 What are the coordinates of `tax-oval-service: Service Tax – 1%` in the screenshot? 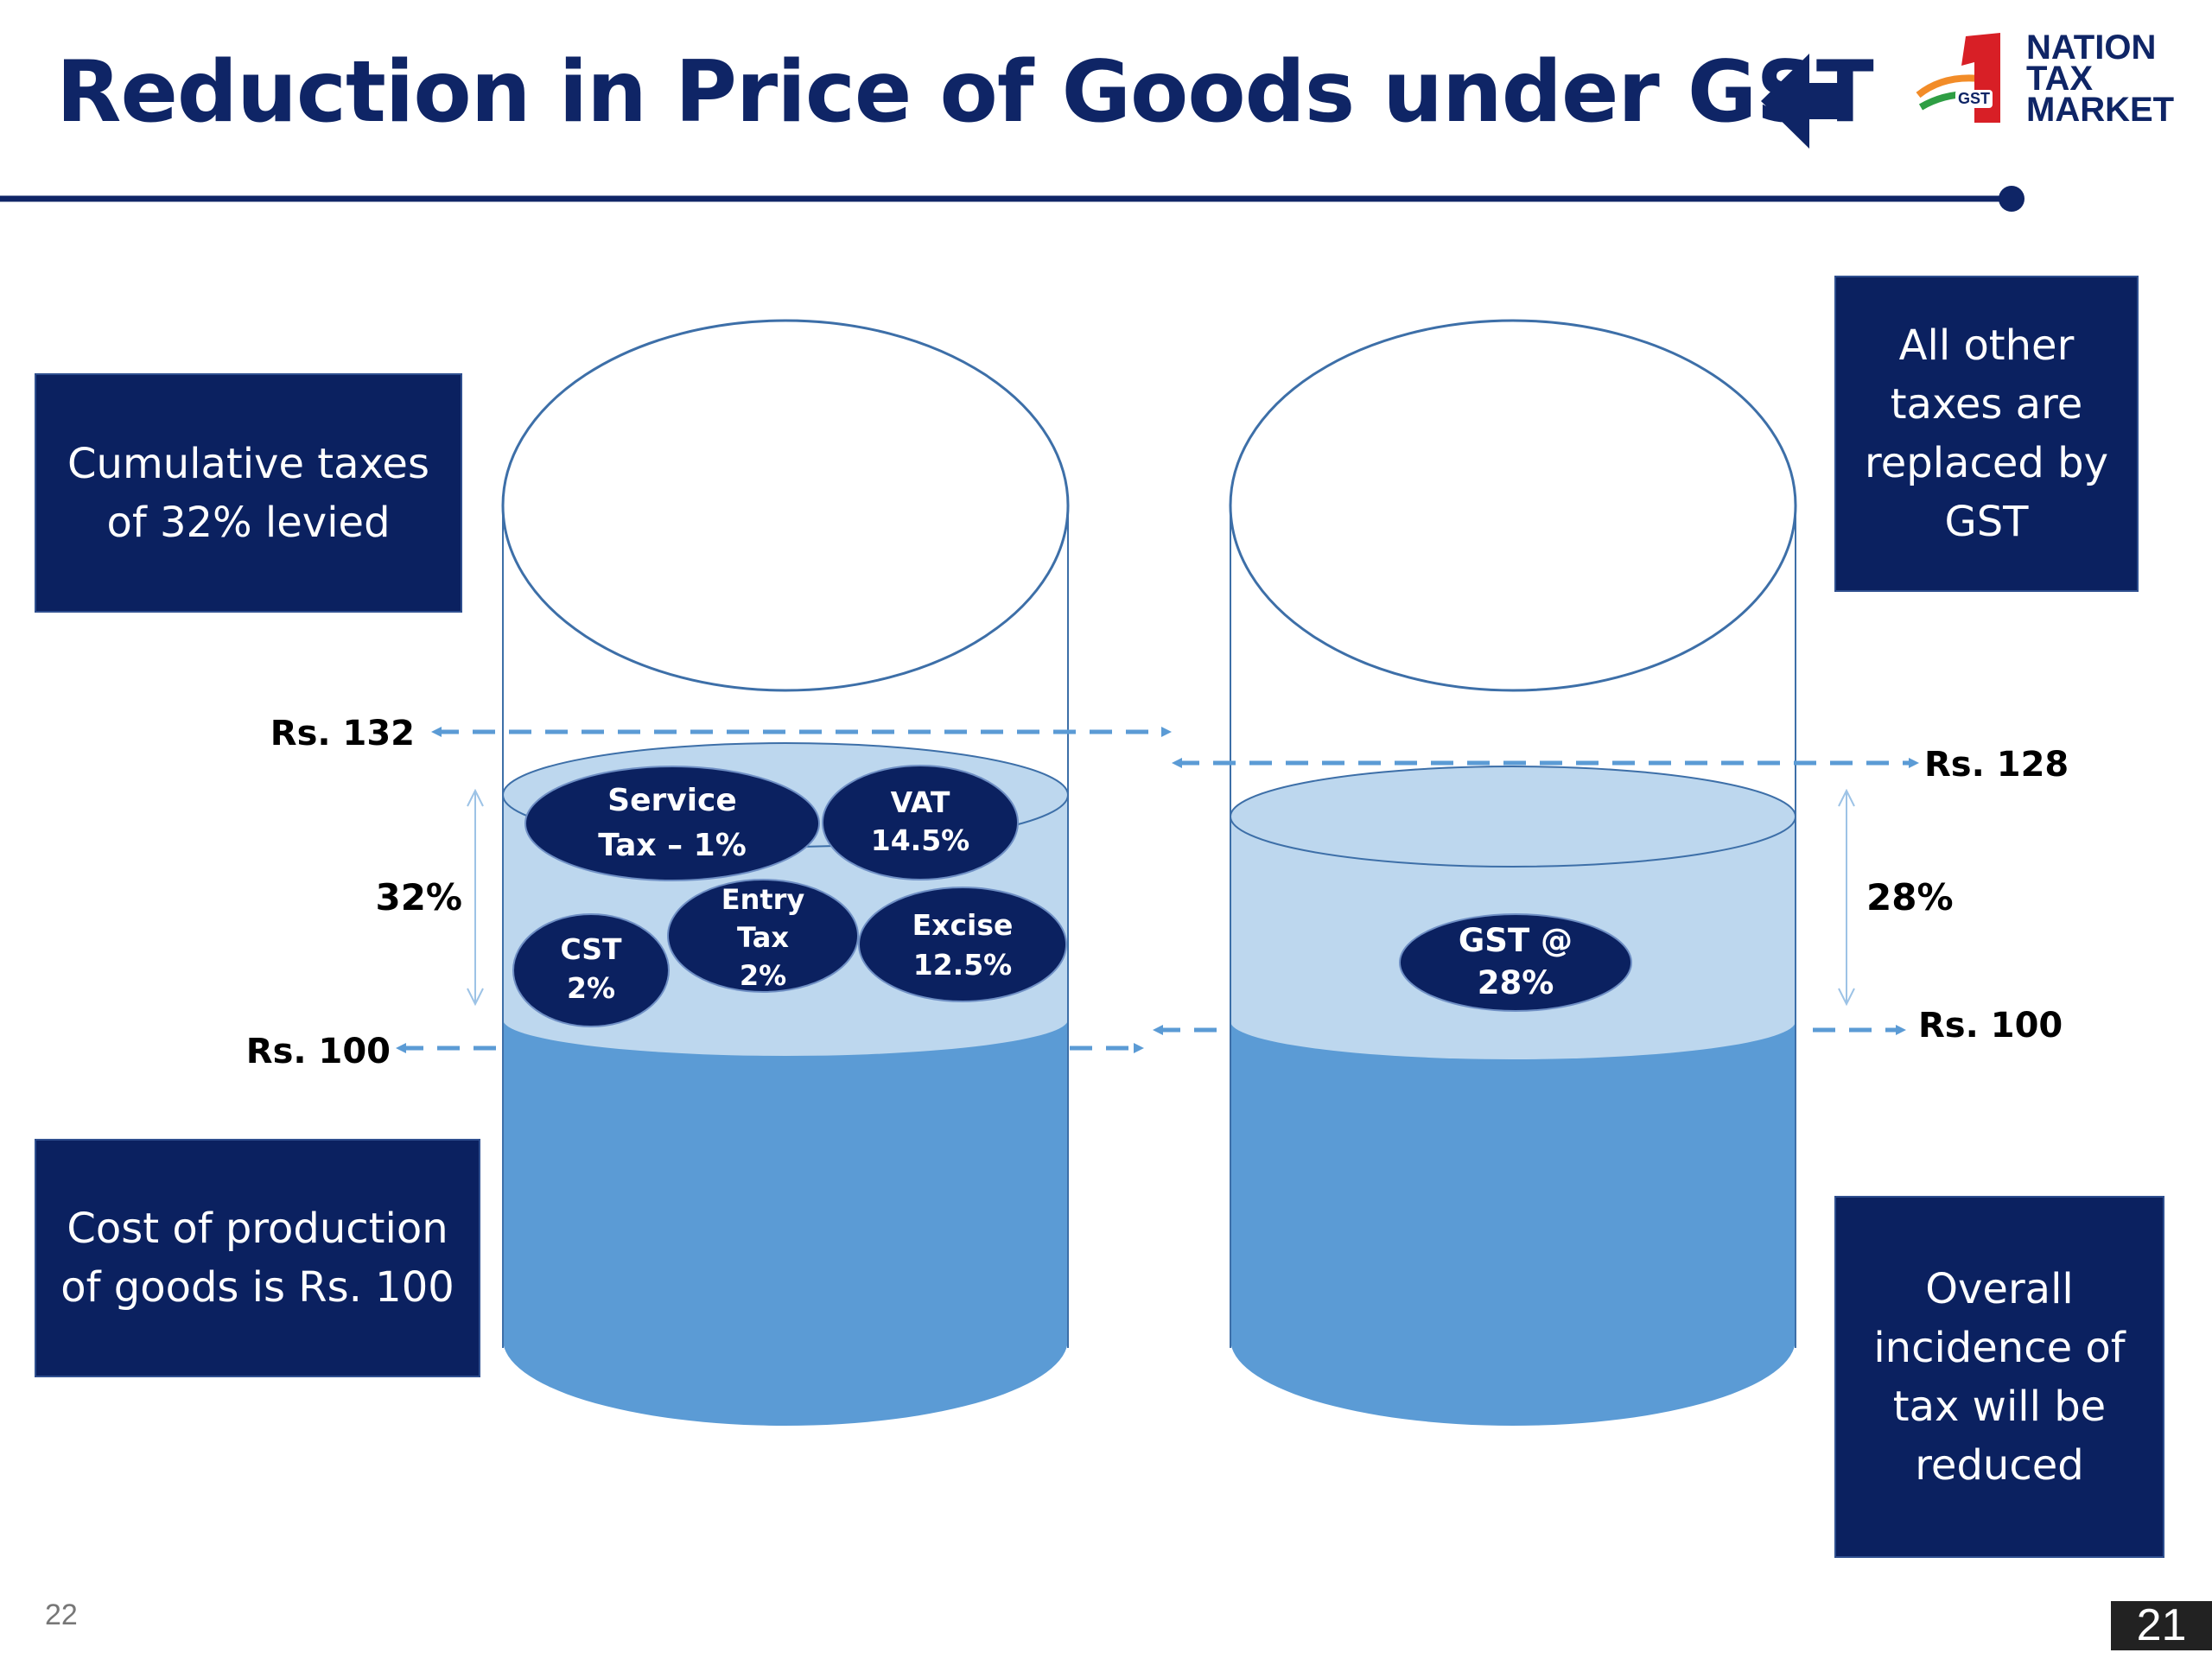 It's located at (672, 823).